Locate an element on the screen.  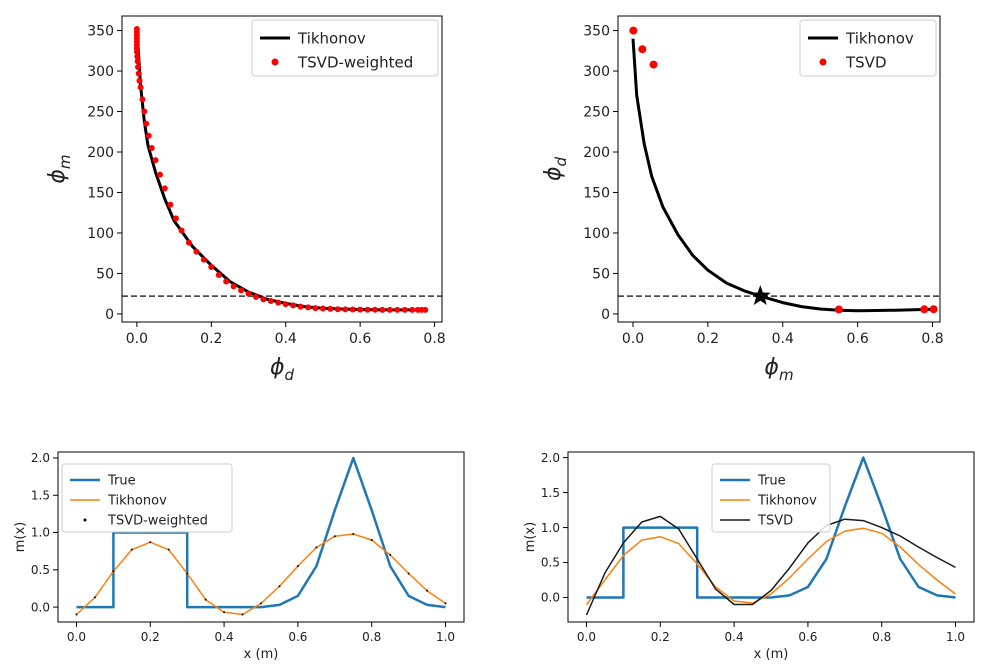
y-tick-label: 1.5 is located at coordinates (40, 495).